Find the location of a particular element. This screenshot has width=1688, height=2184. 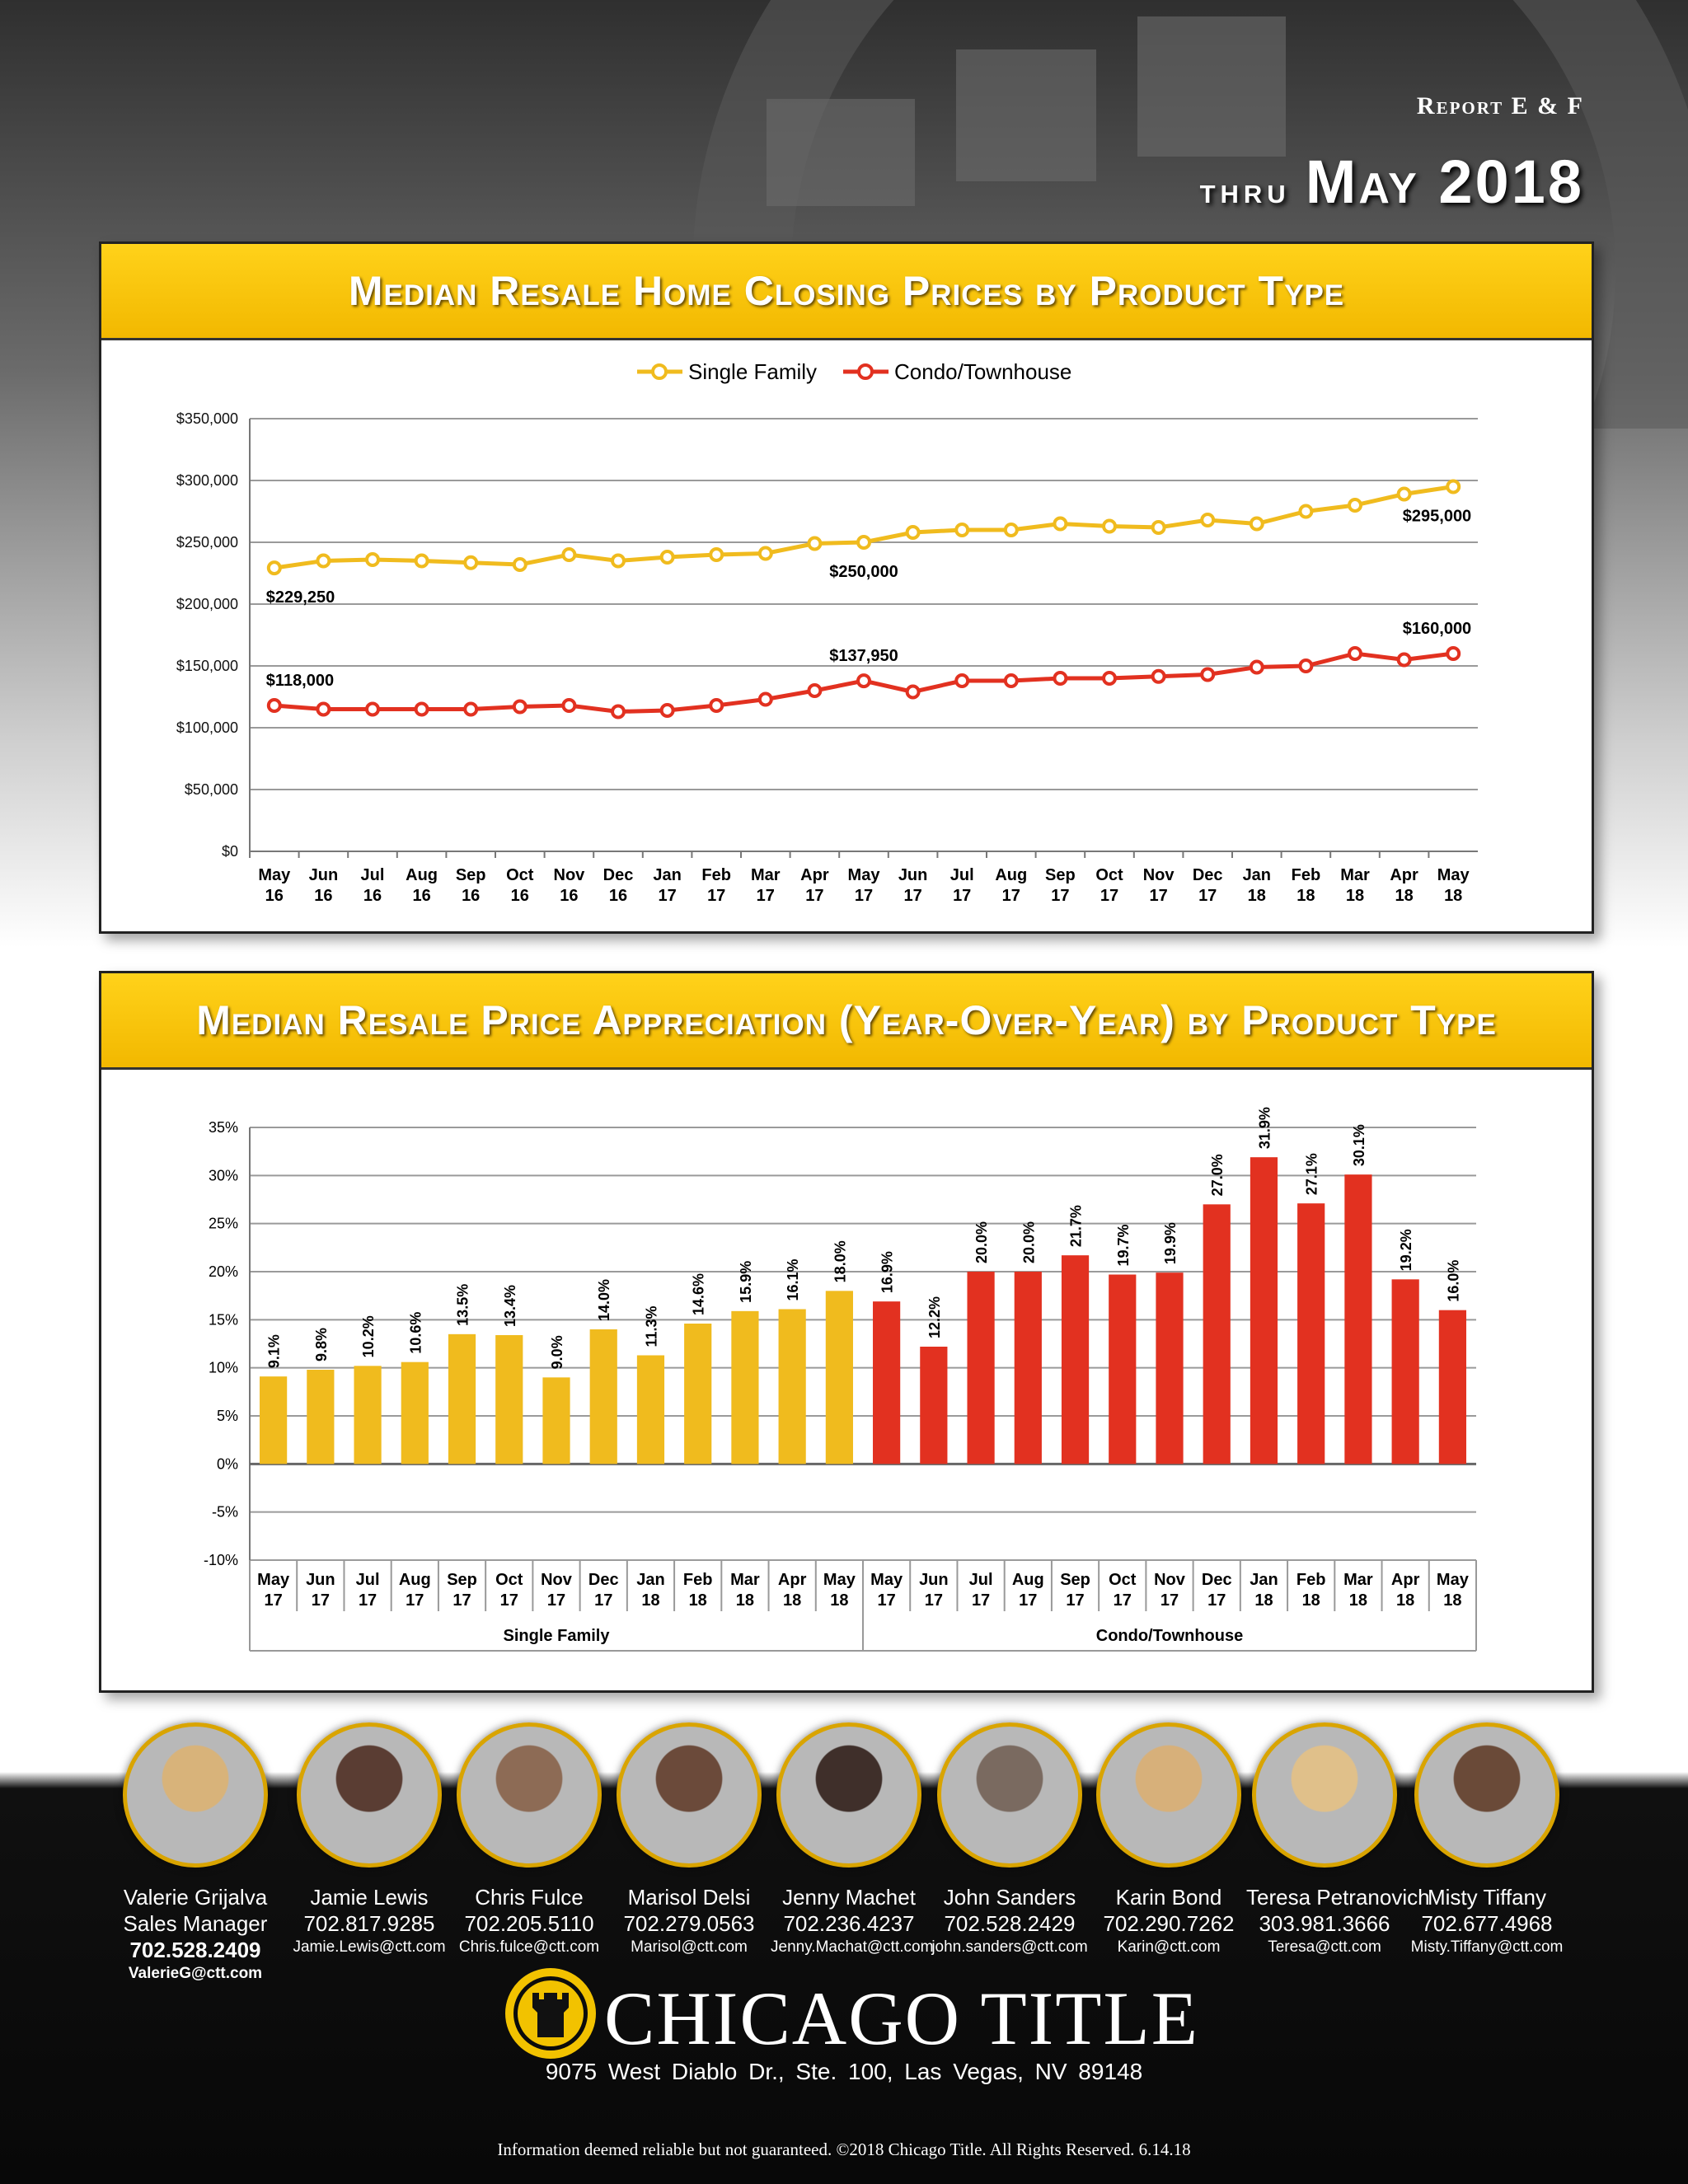

member-phone: 702.677.4968 is located at coordinates (1487, 1923).